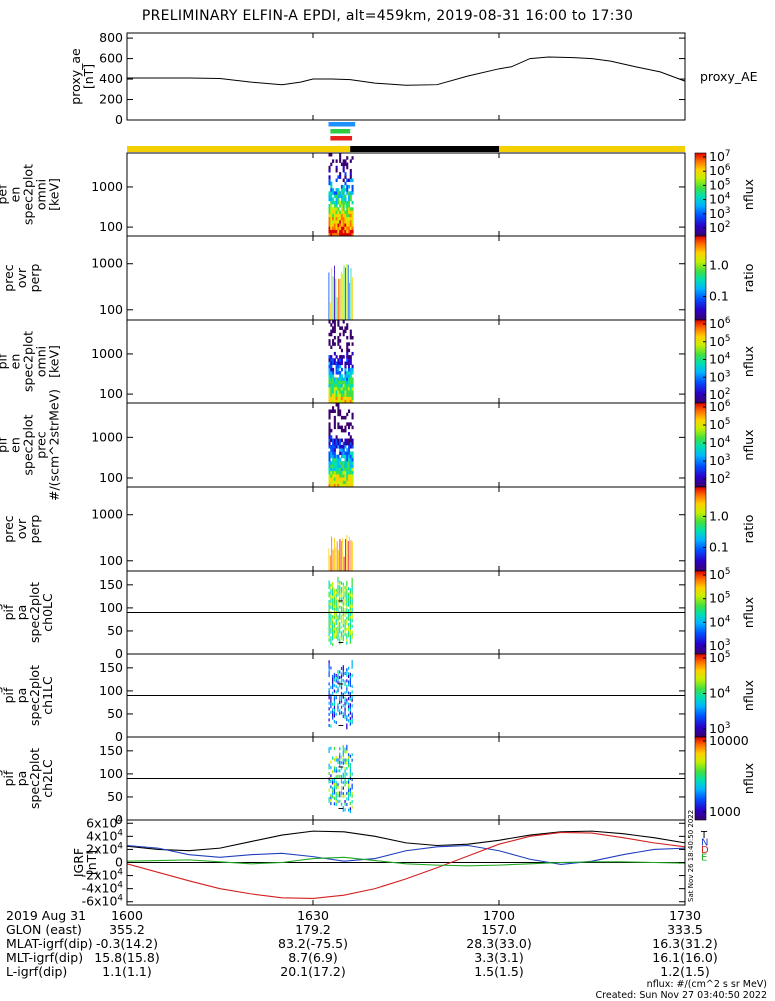 Image resolution: width=775 pixels, height=1001 pixels. Describe the element at coordinates (82, 76) in the screenshot. I see `proxy-ae-ylabel: proxy_ae[nT]` at that location.